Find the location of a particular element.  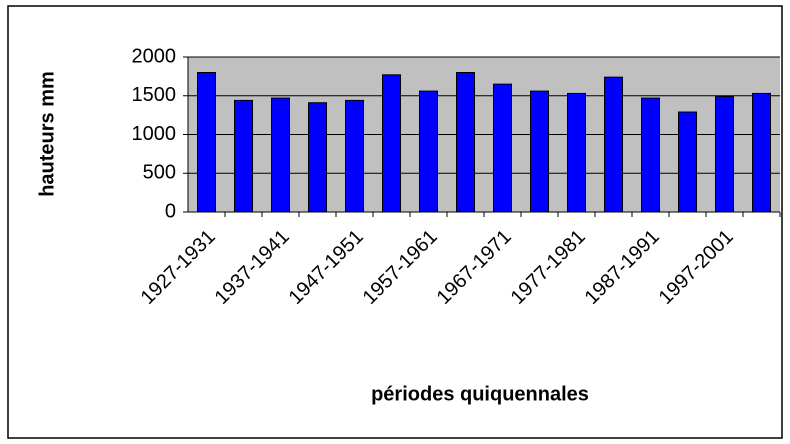

y-tick-label: 0 is located at coordinates (170, 211).